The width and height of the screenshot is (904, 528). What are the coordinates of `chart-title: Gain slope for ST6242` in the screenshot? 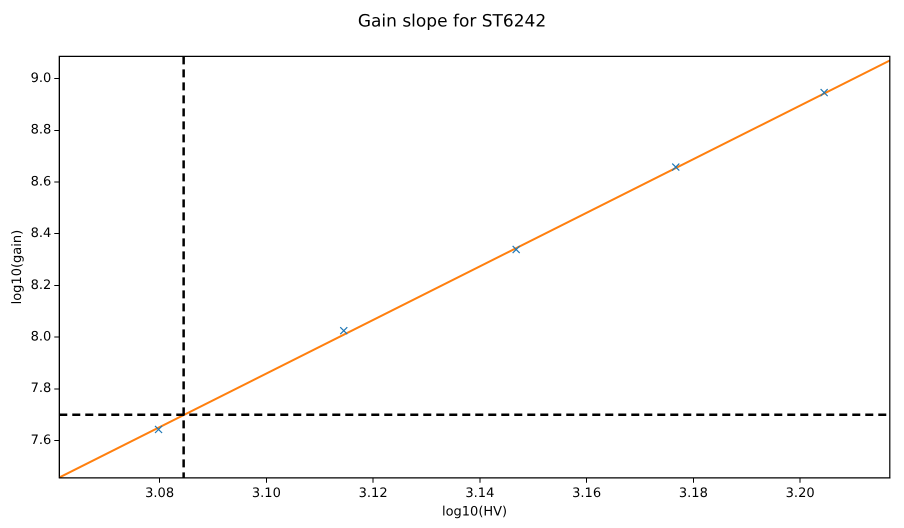 It's located at (452, 22).